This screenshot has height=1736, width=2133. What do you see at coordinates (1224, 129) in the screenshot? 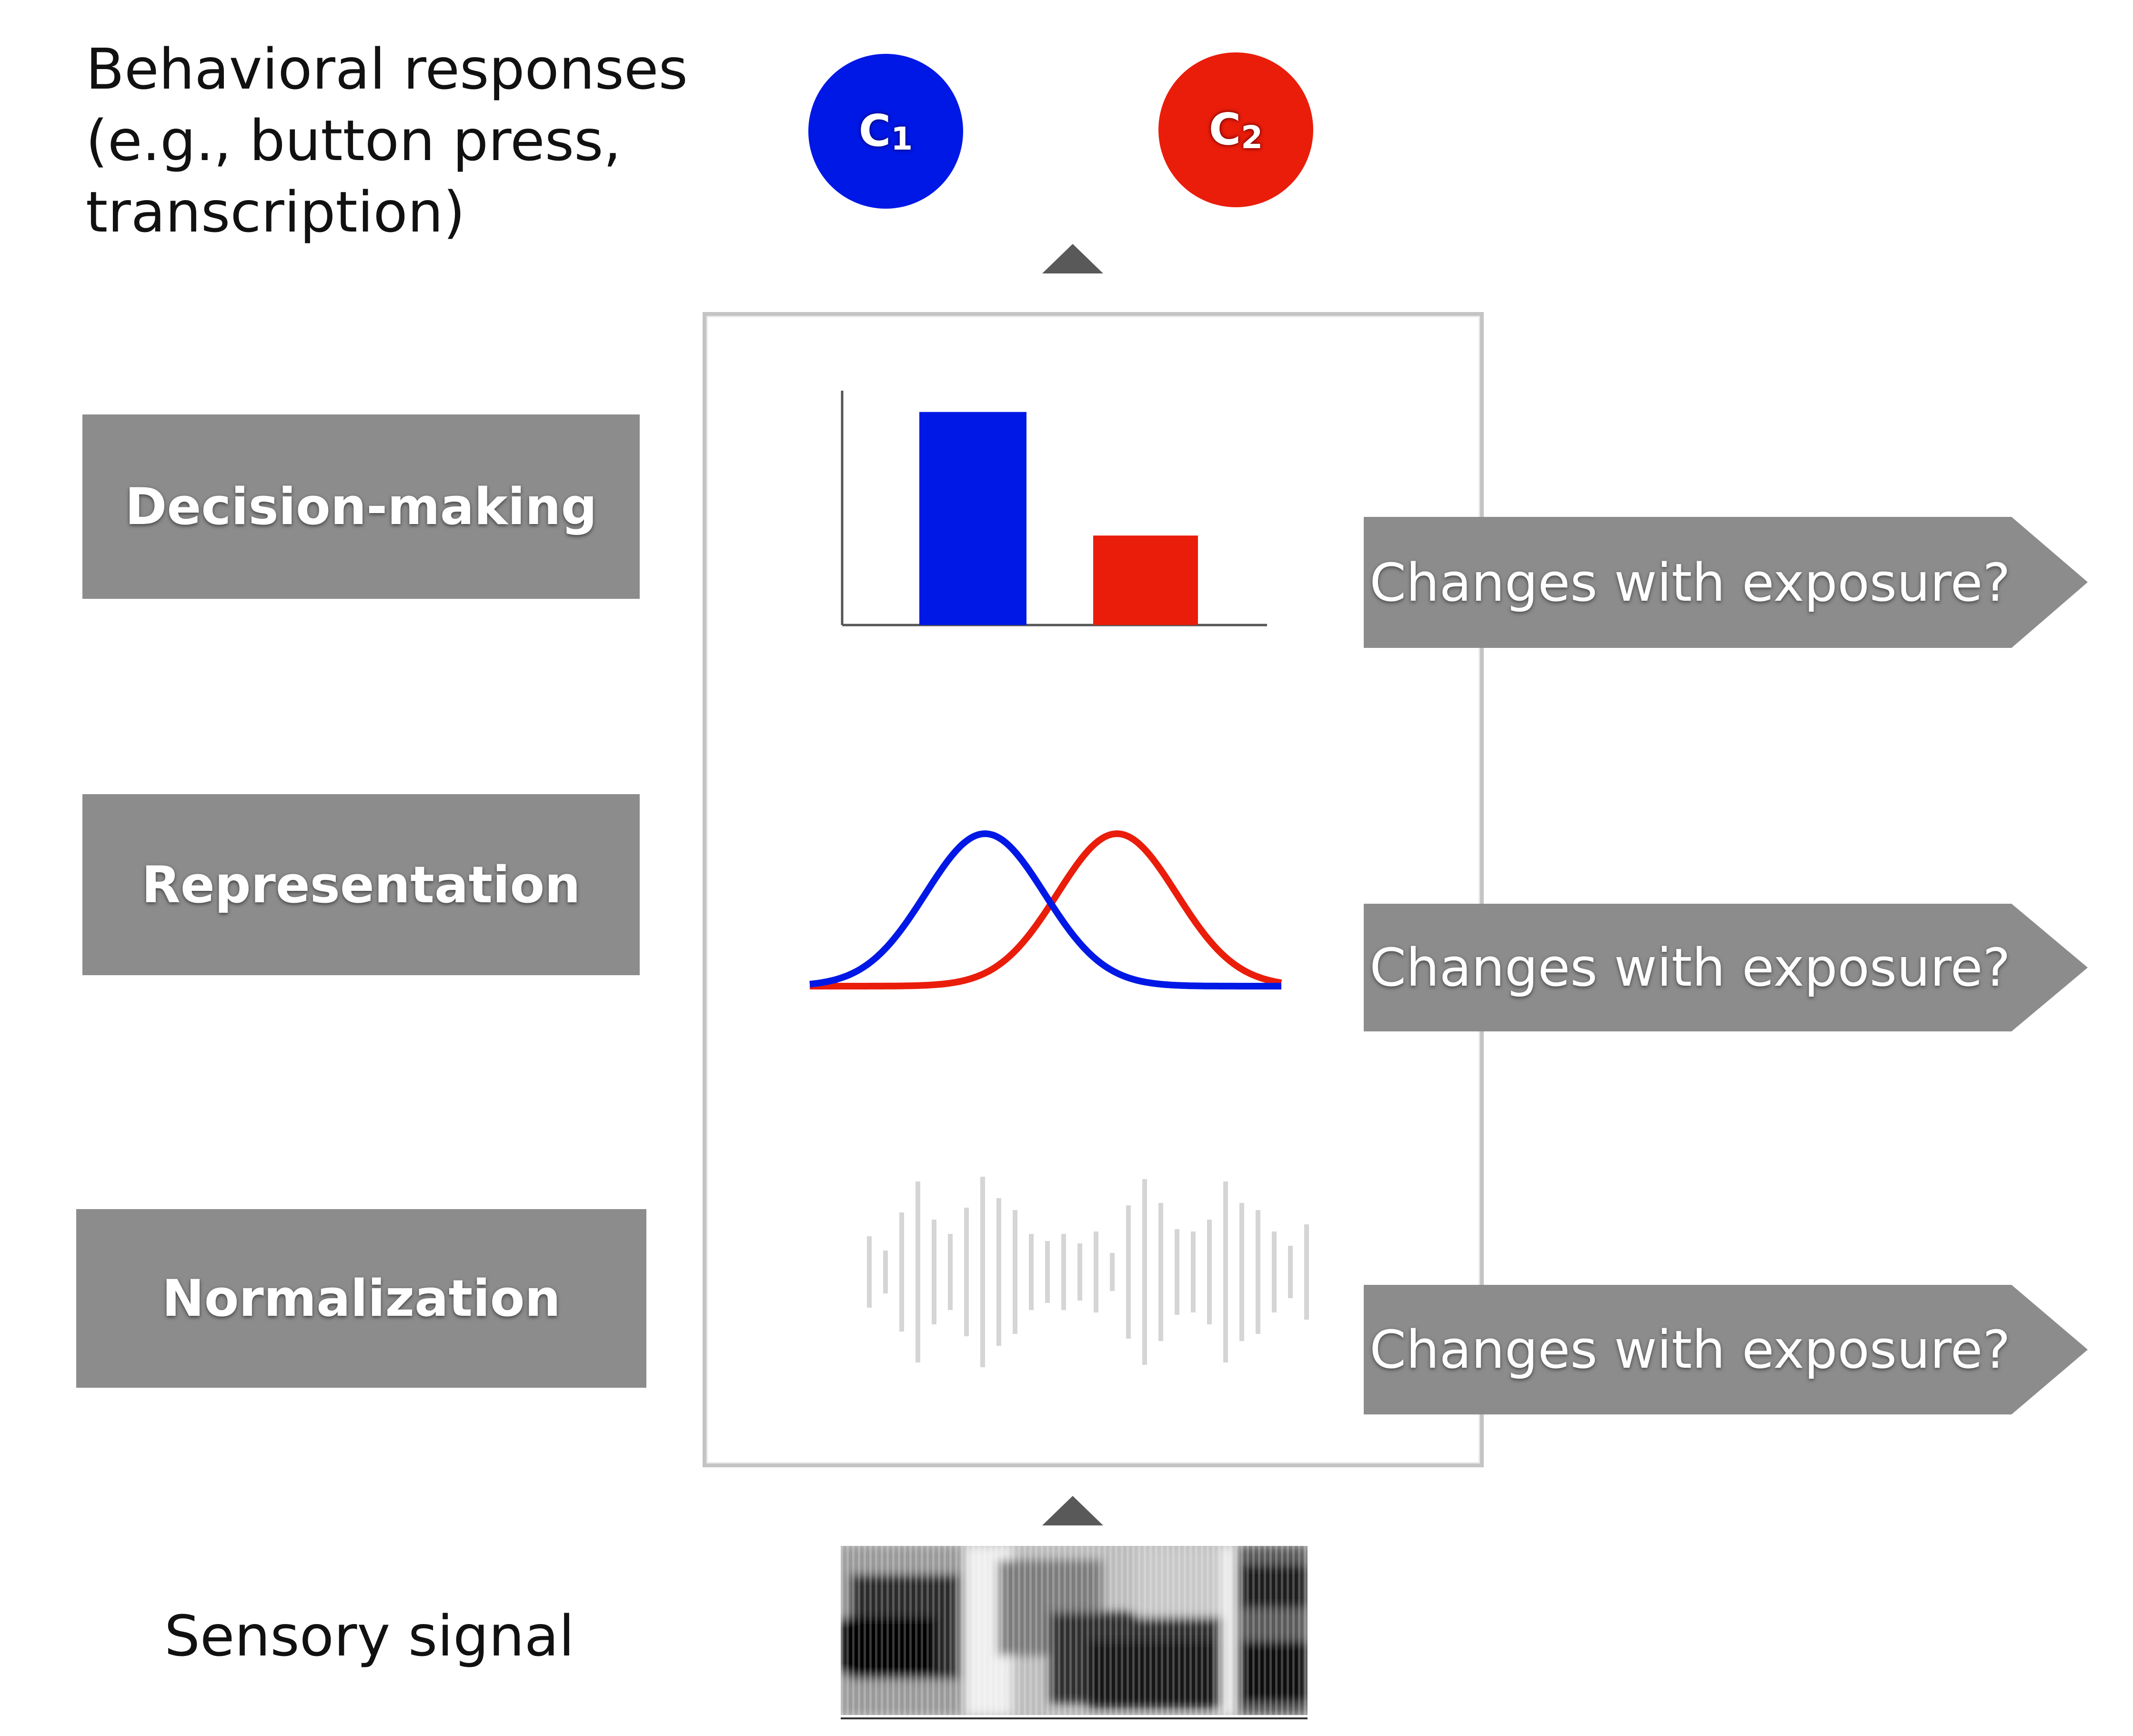
I see `category-c2-letter: C` at bounding box center [1224, 129].